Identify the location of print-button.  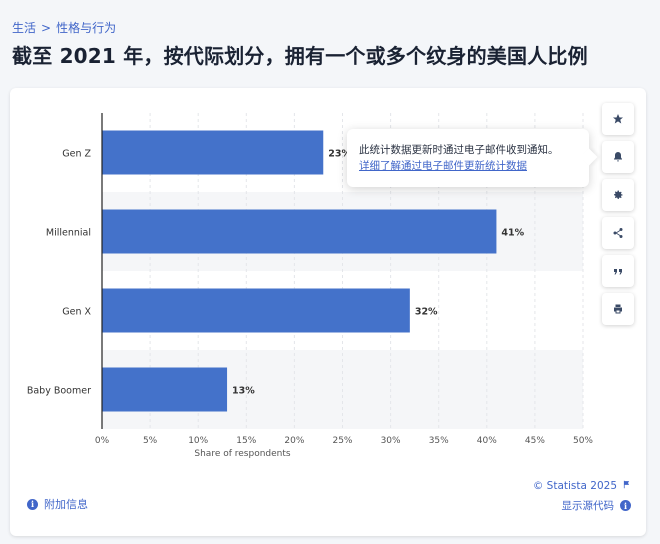
(618, 309).